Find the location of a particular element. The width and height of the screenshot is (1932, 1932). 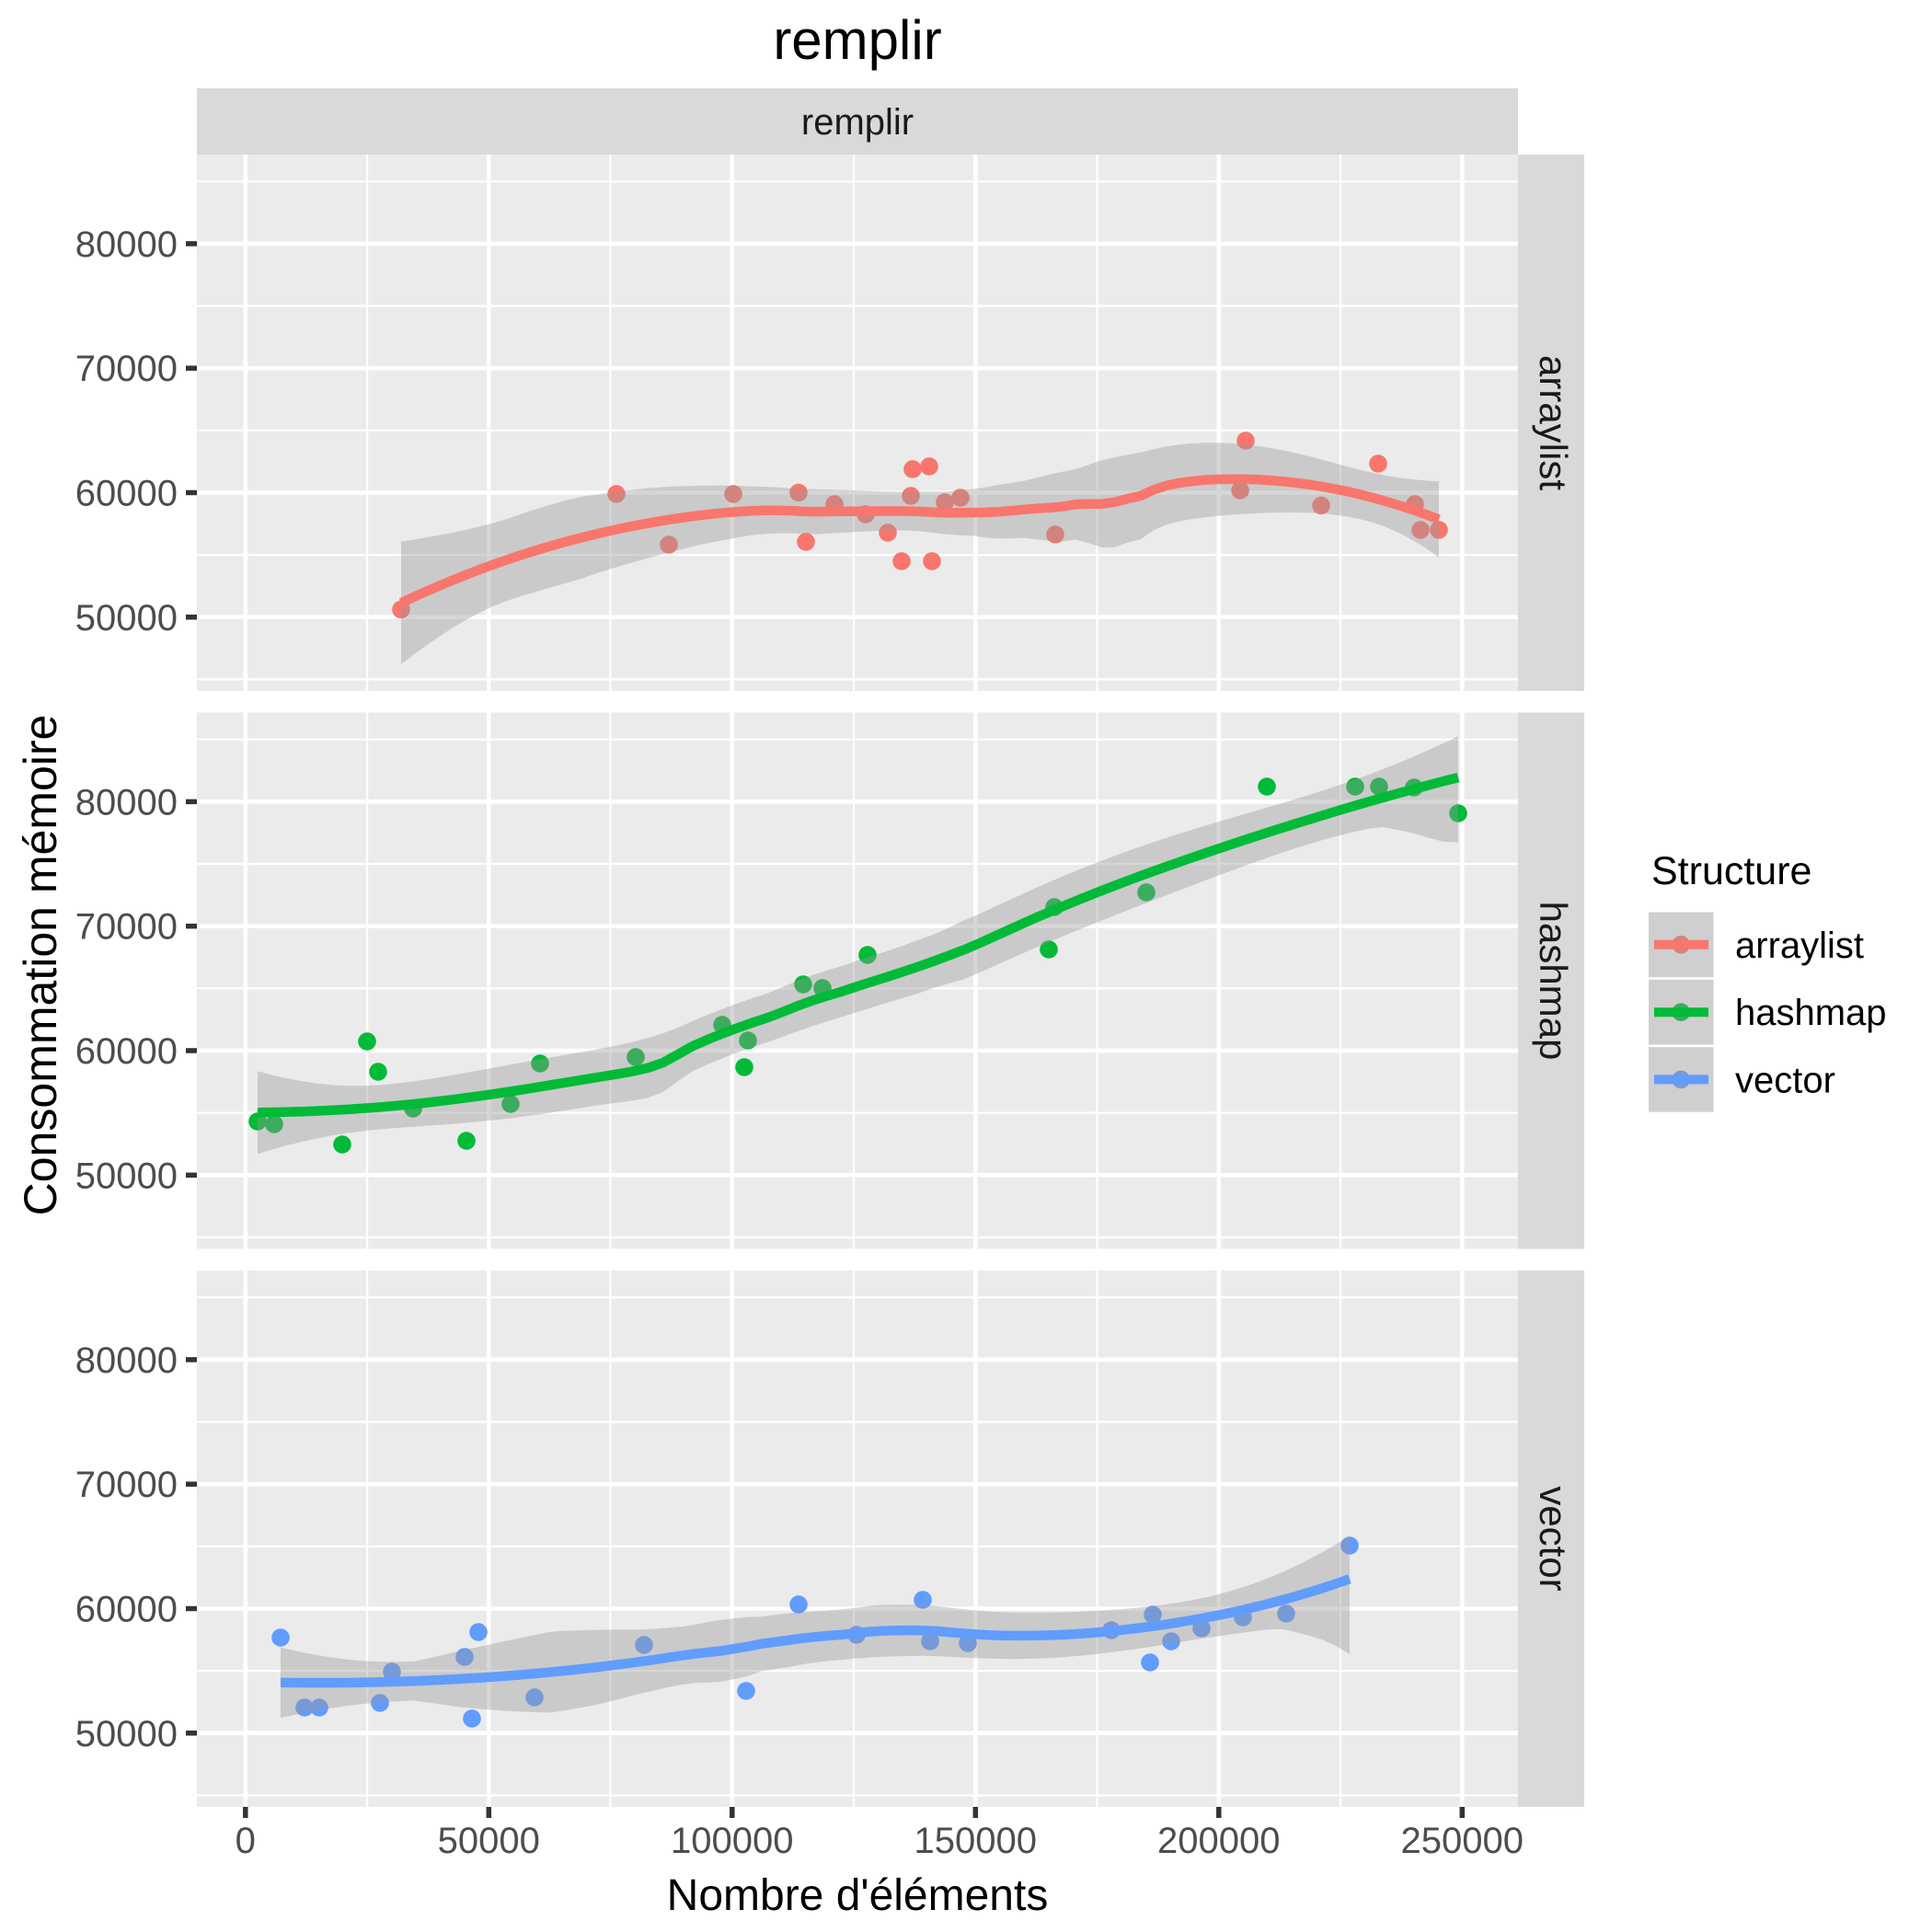

svg-text: 150000 is located at coordinates (975, 1841).